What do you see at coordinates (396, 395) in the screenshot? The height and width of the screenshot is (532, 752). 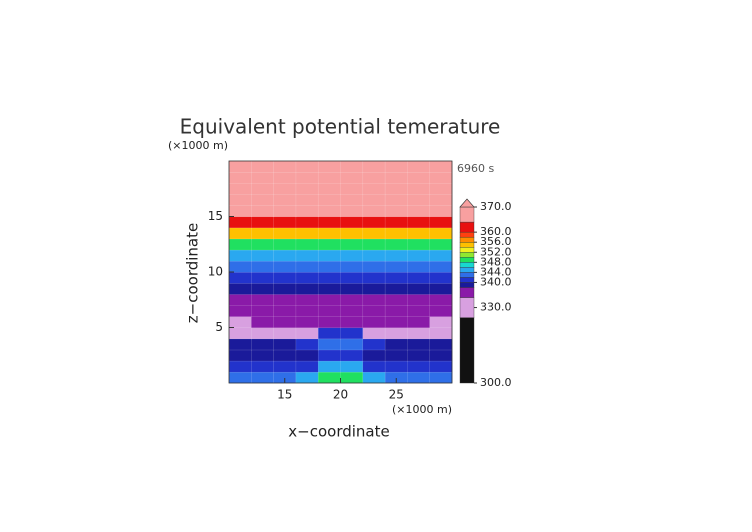 I see `x-tick-label: 25` at bounding box center [396, 395].